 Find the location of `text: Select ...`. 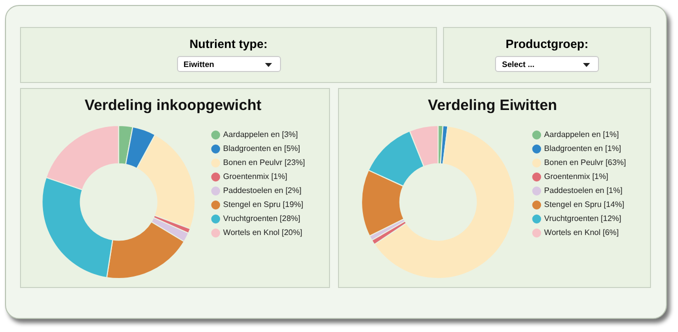

text: Select ... is located at coordinates (518, 64).